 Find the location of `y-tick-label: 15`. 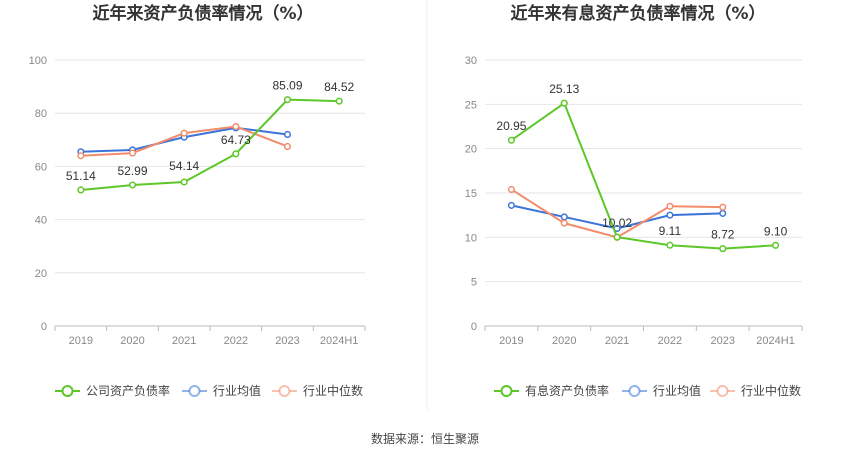

y-tick-label: 15 is located at coordinates (471, 194).